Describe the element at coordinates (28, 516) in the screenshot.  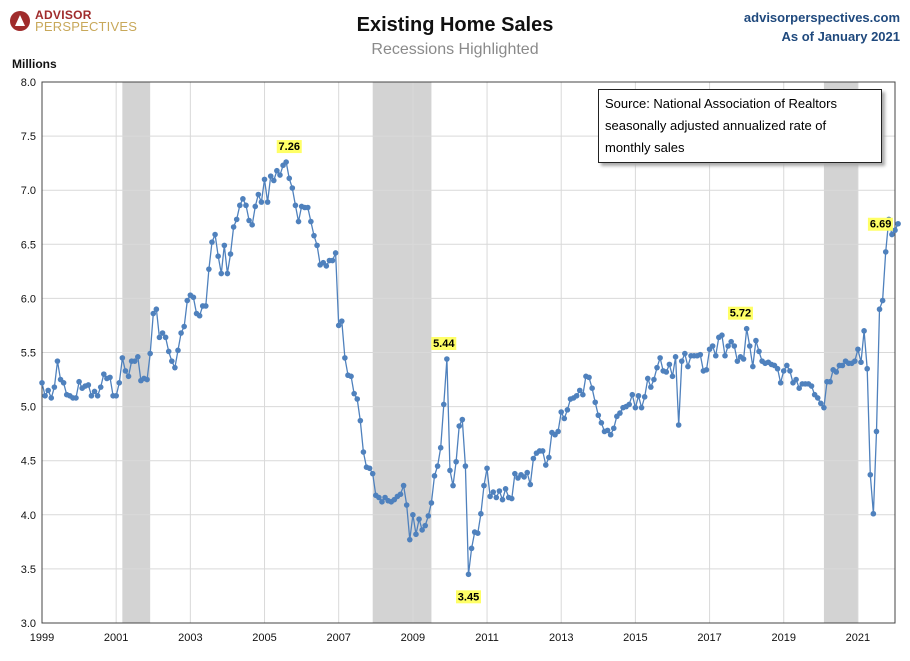
I see `y-tick-label: 4.0` at that location.